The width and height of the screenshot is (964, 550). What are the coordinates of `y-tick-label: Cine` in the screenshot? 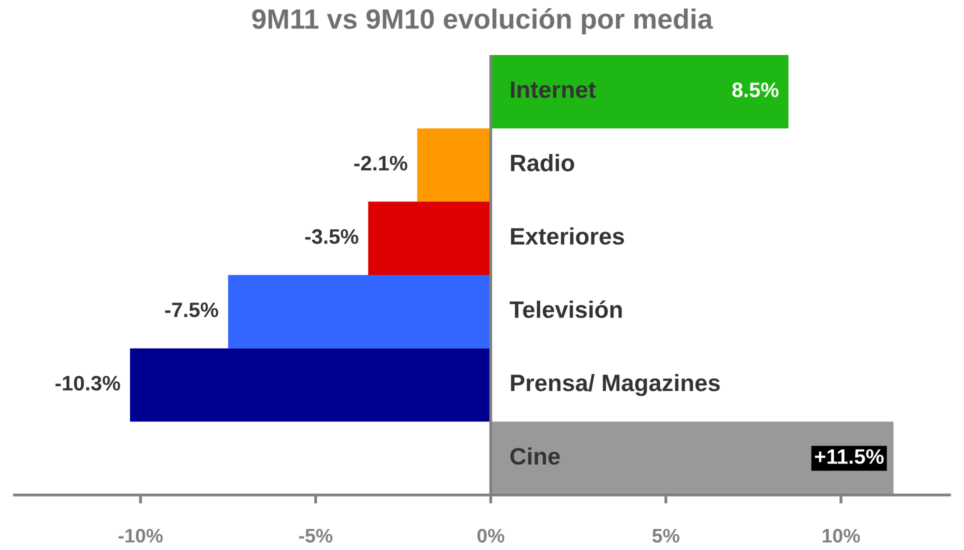 It's located at (535, 456).